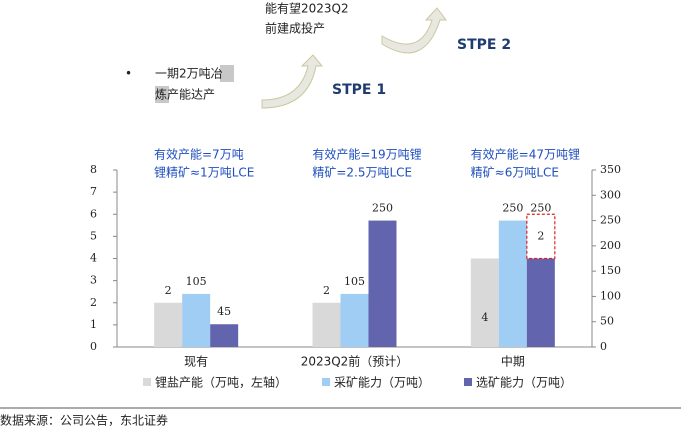  Describe the element at coordinates (307, 9) in the screenshot. I see `top-note: 能有望2023Q2` at that location.